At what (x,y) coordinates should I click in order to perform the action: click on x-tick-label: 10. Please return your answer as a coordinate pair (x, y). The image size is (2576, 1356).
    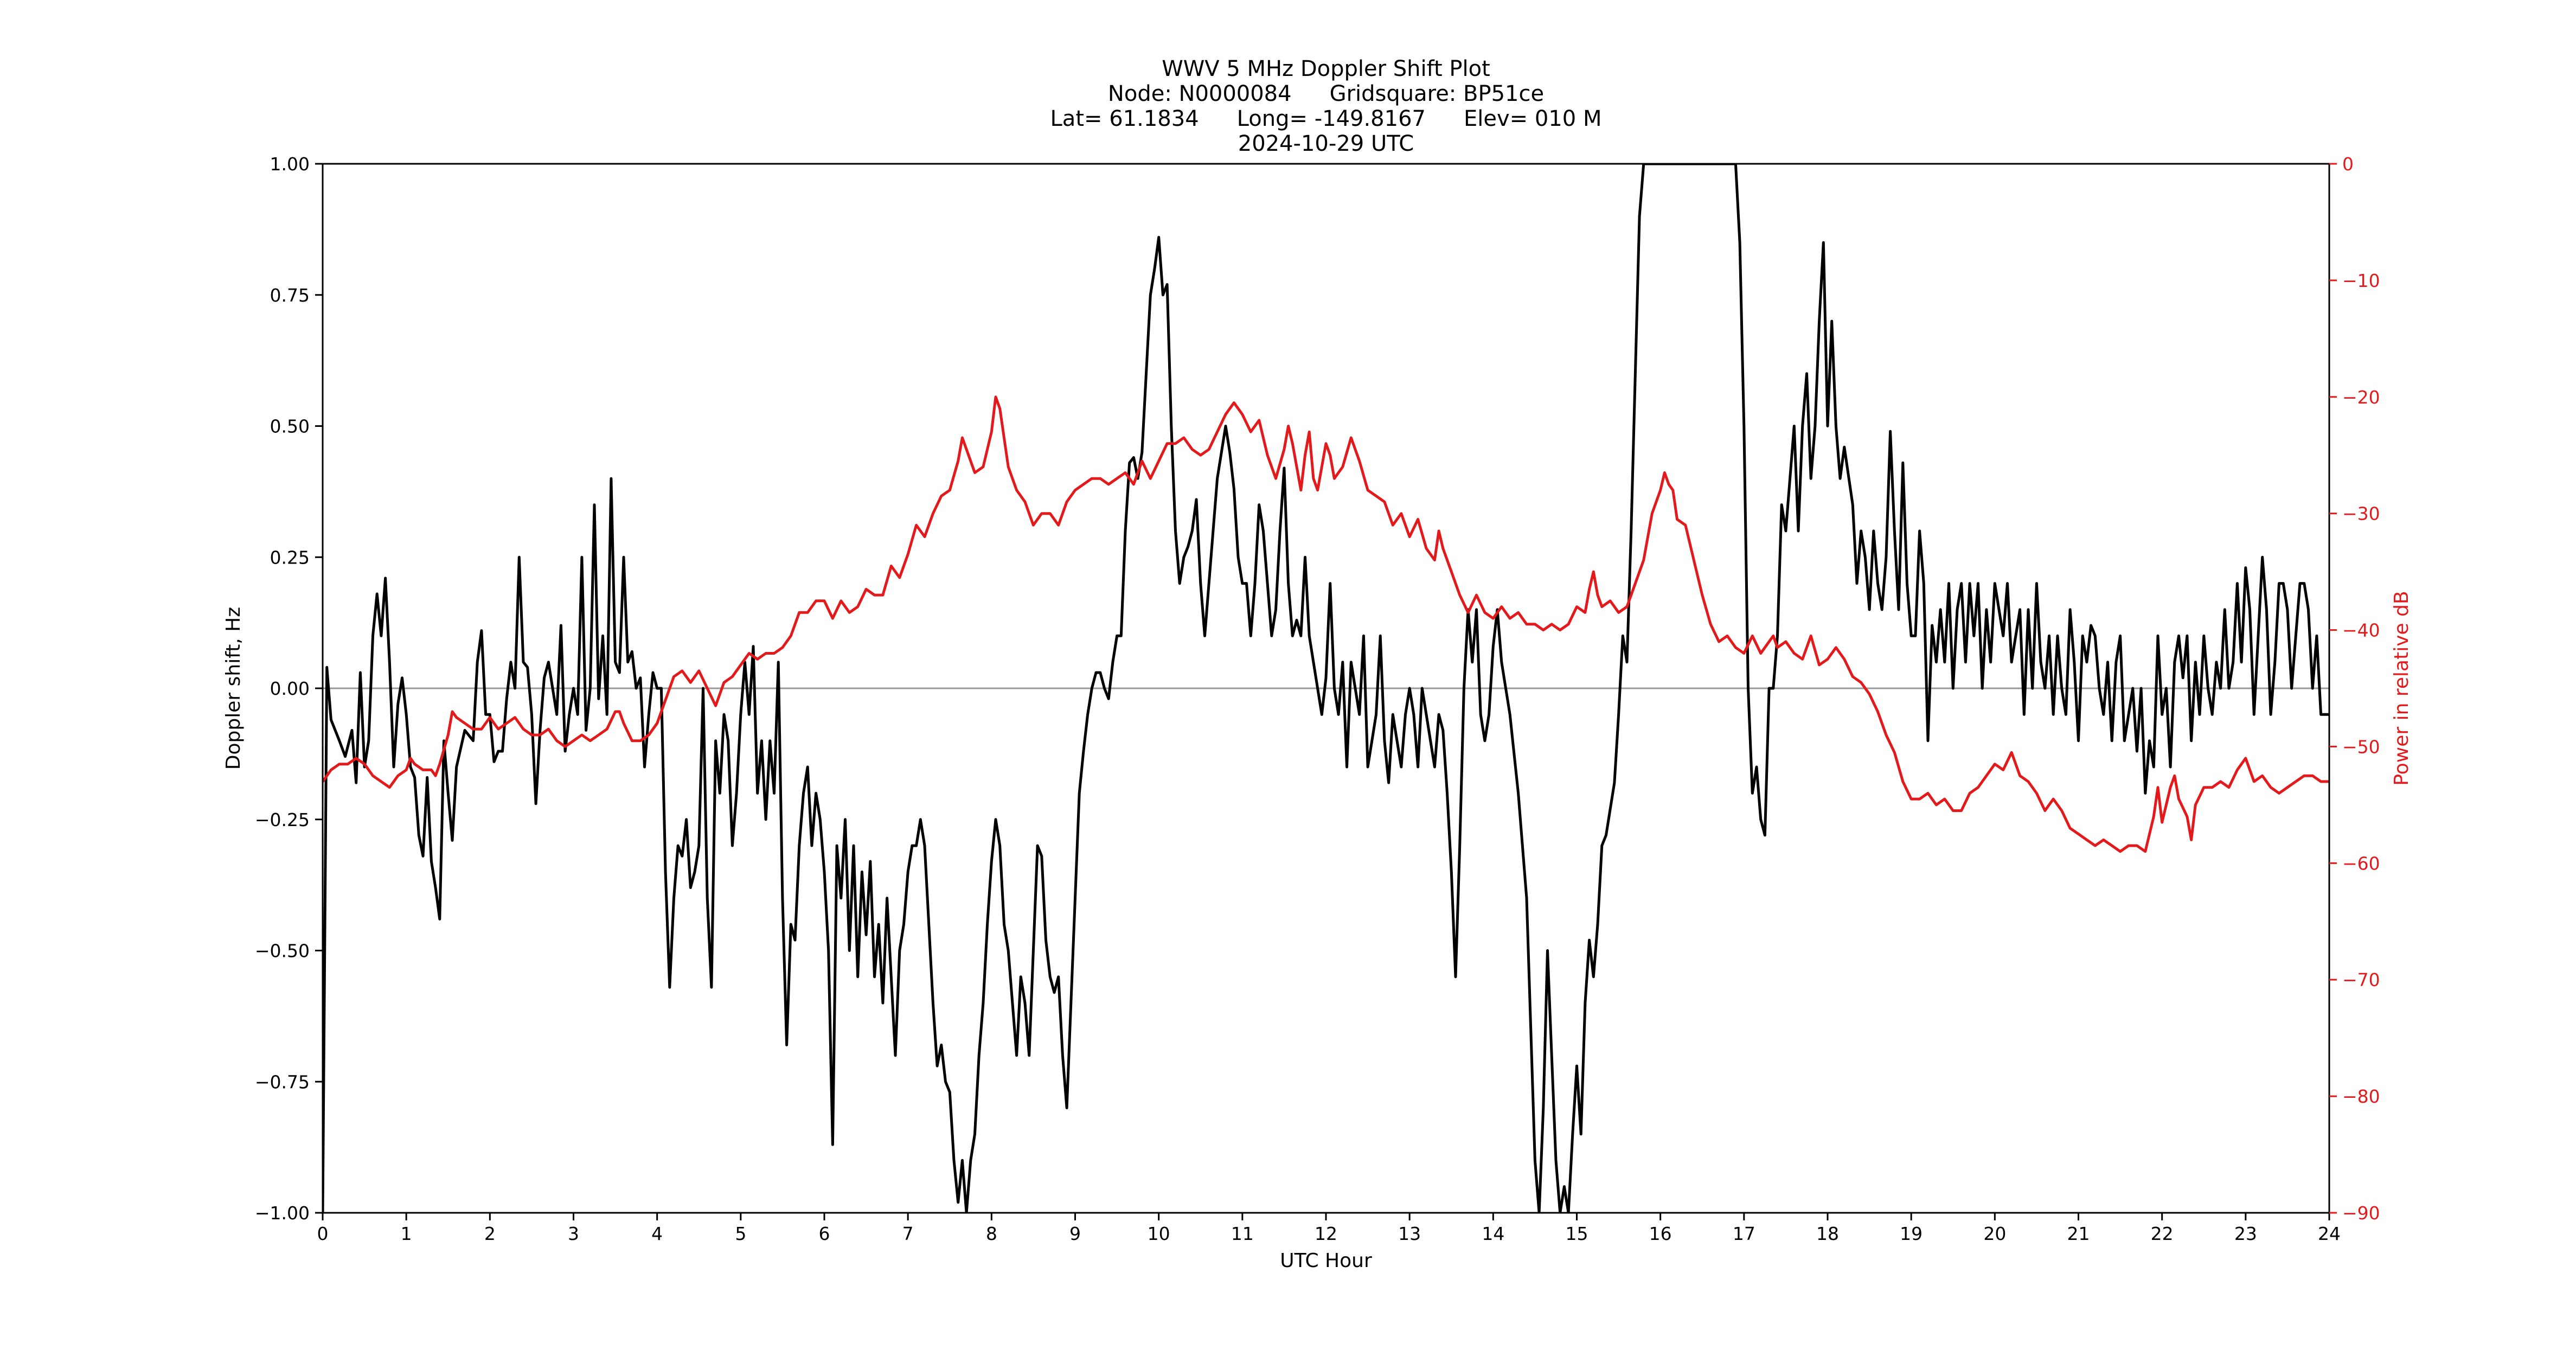
    Looking at the image, I should click on (1159, 1233).